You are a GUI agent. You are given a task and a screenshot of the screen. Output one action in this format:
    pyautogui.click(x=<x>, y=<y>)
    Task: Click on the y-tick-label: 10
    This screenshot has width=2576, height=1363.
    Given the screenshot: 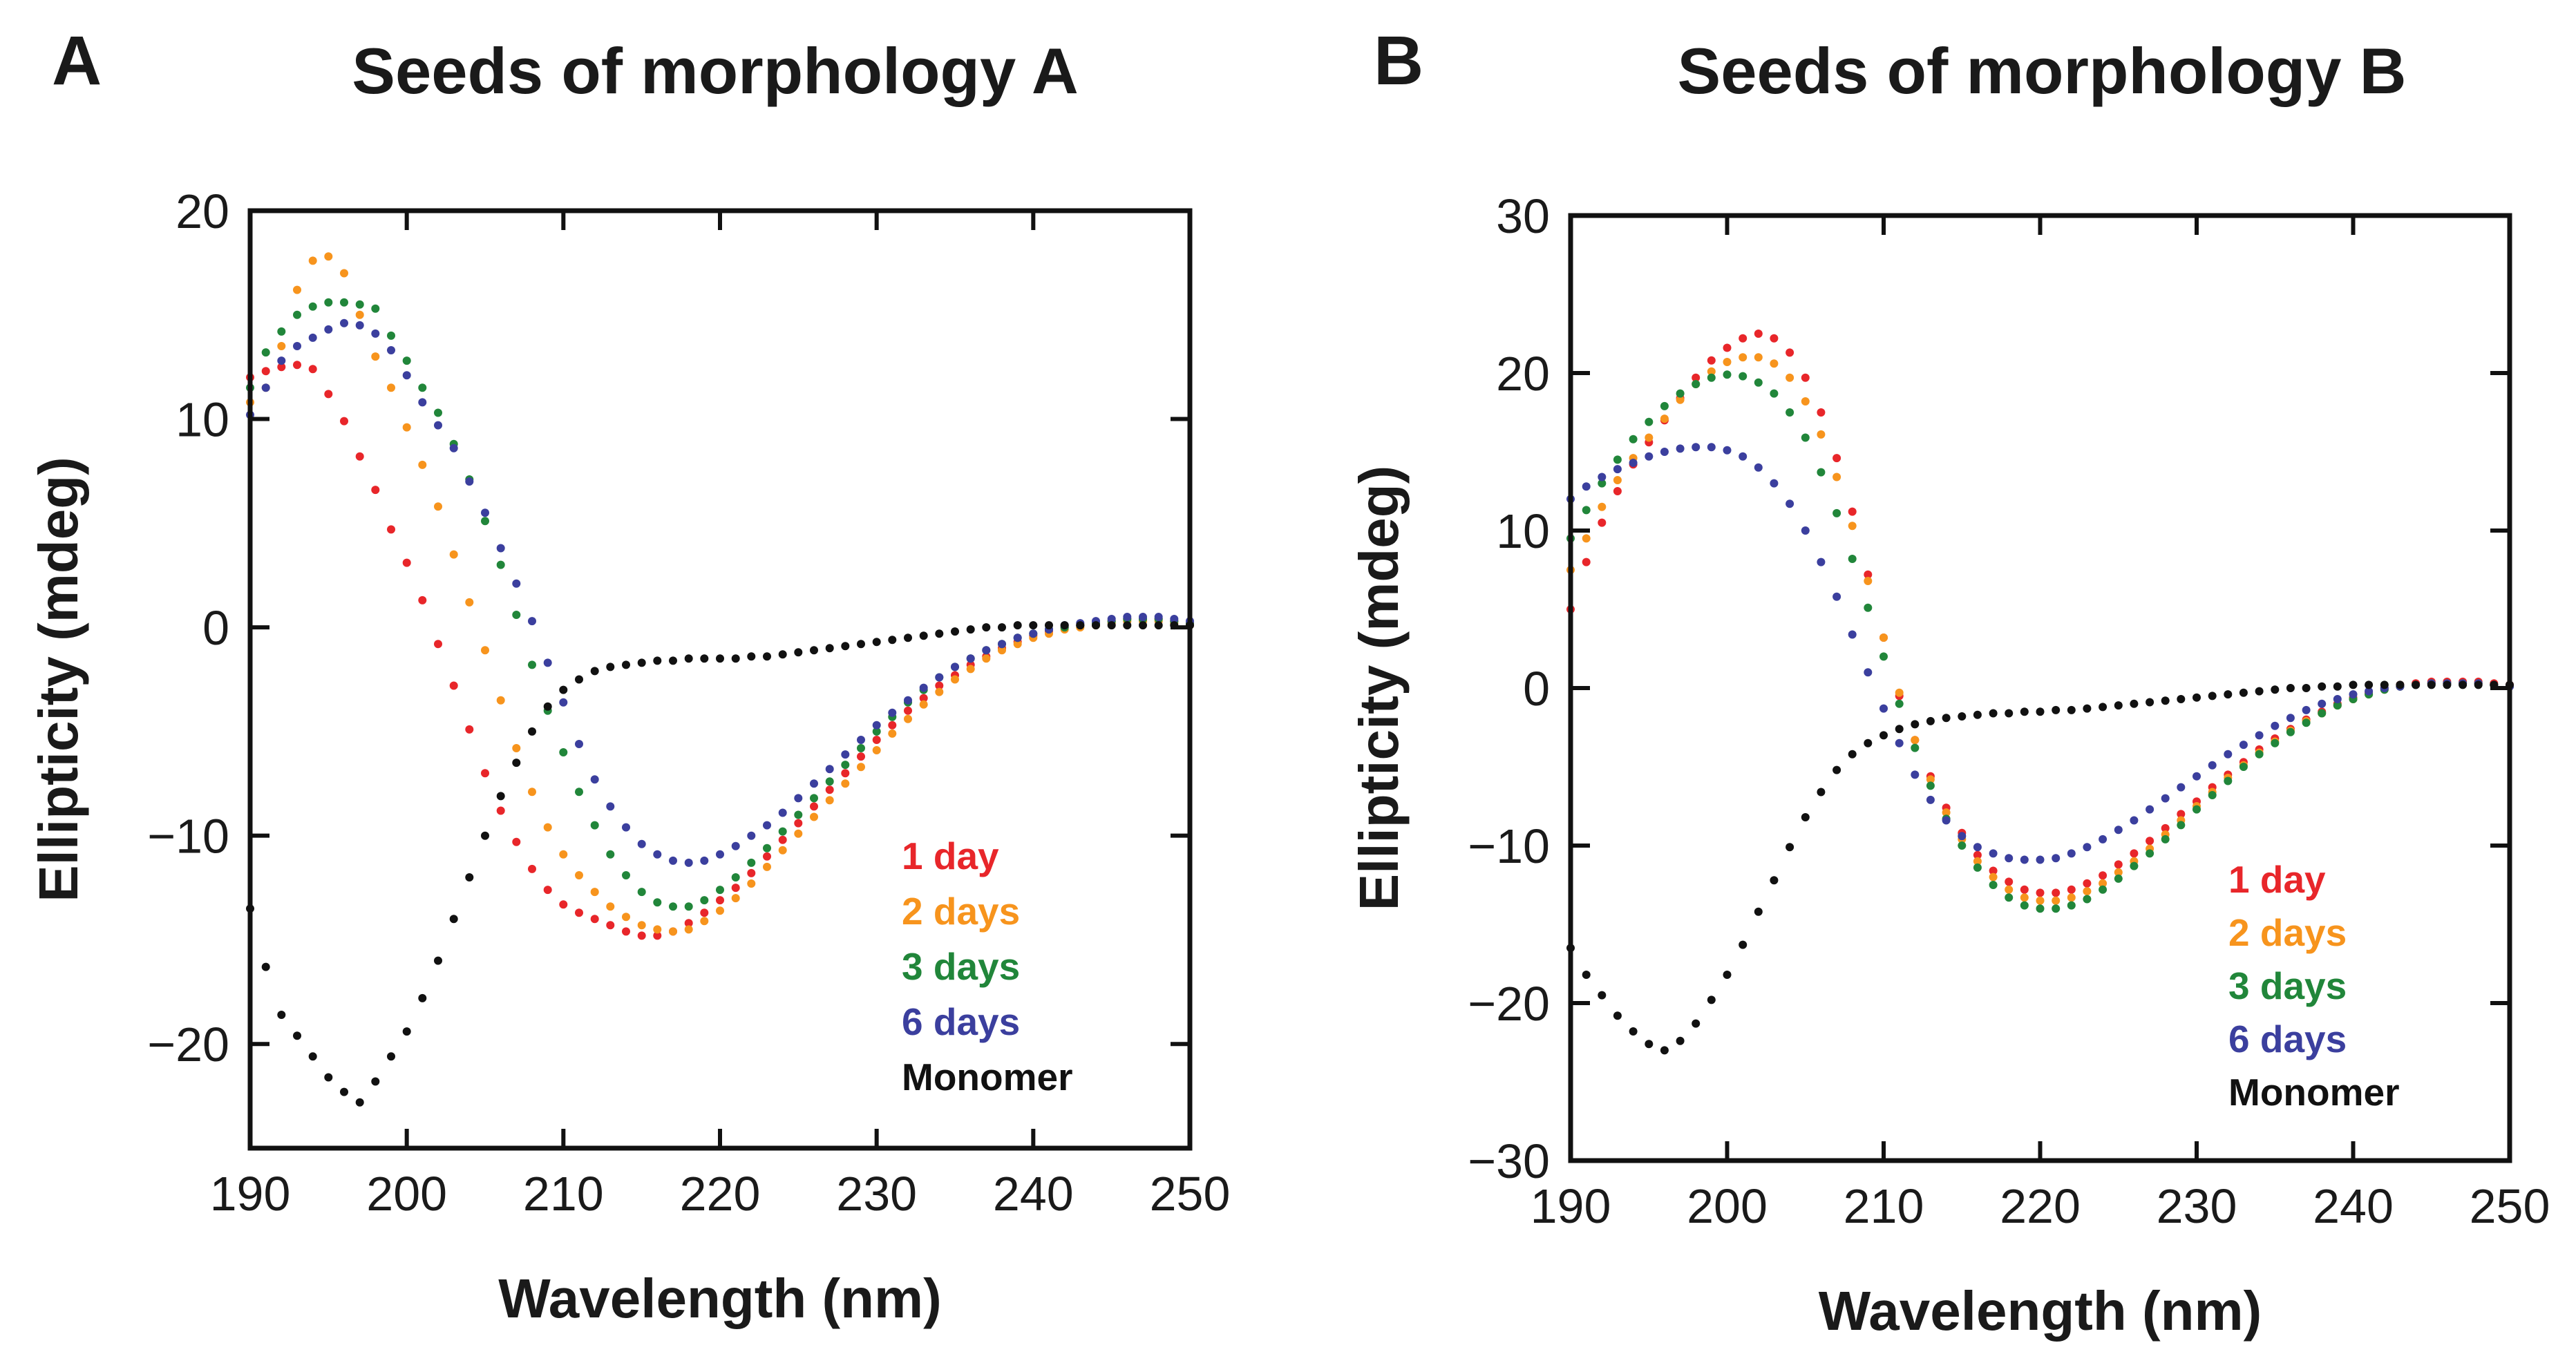 What is the action you would take?
    pyautogui.click(x=202, y=420)
    